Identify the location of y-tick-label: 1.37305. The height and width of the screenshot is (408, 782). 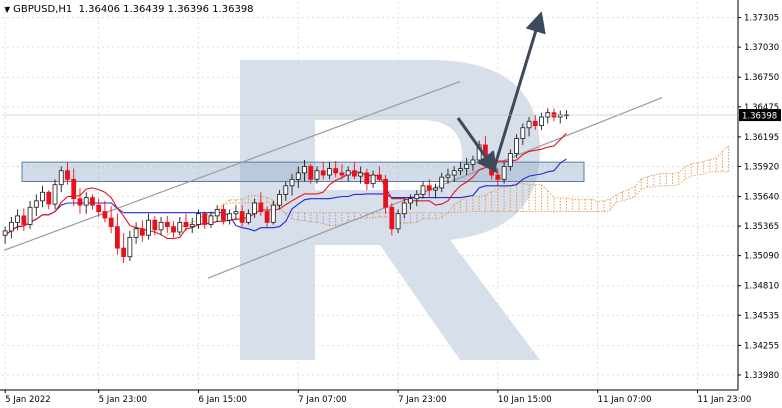
(761, 19).